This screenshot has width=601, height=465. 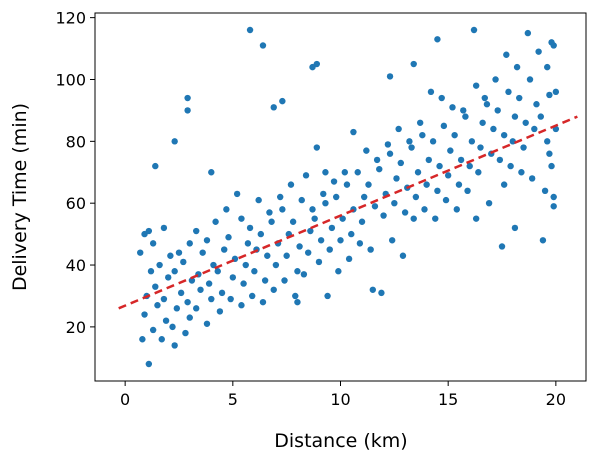 I want to click on y-tick-label: 60, so click(x=76, y=203).